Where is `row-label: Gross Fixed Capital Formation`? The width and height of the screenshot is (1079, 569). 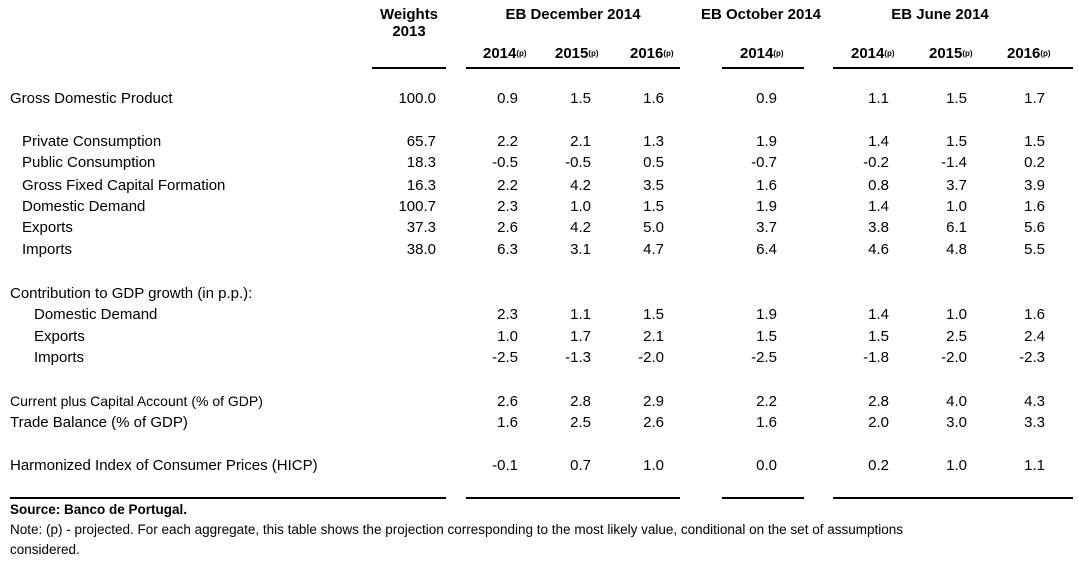
row-label: Gross Fixed Capital Formation is located at coordinates (124, 185).